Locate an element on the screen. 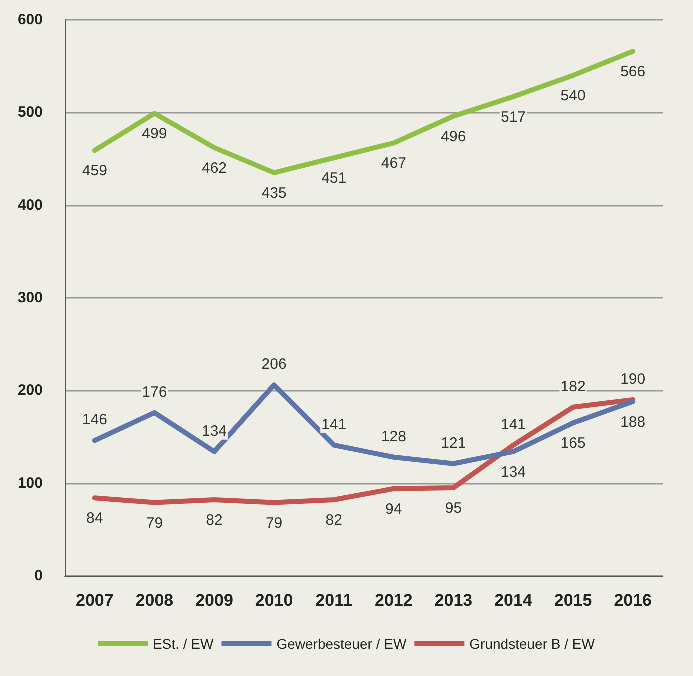 The image size is (693, 676). data-label: 540 is located at coordinates (573, 96).